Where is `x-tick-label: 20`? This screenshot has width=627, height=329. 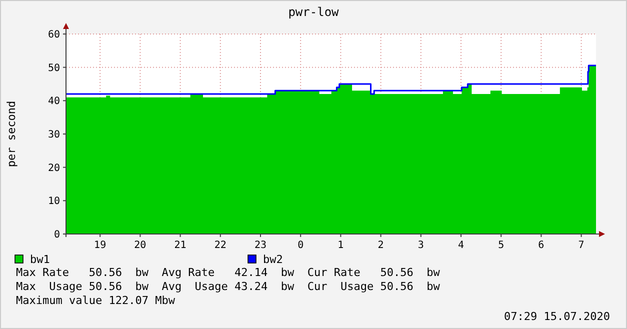
x-tick-label: 20 is located at coordinates (140, 245).